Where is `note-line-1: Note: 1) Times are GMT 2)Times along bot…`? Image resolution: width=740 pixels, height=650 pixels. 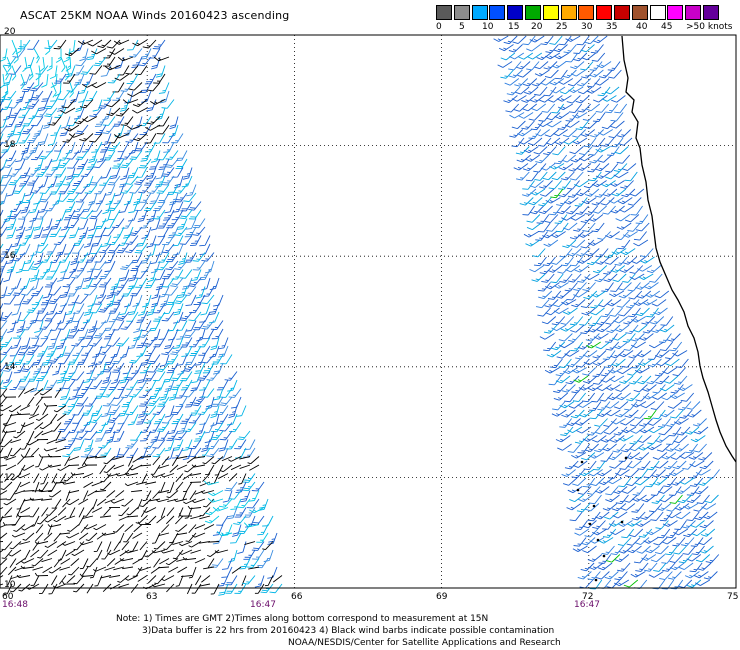 note-line-1: Note: 1) Times are GMT 2)Times along bot… is located at coordinates (302, 619).